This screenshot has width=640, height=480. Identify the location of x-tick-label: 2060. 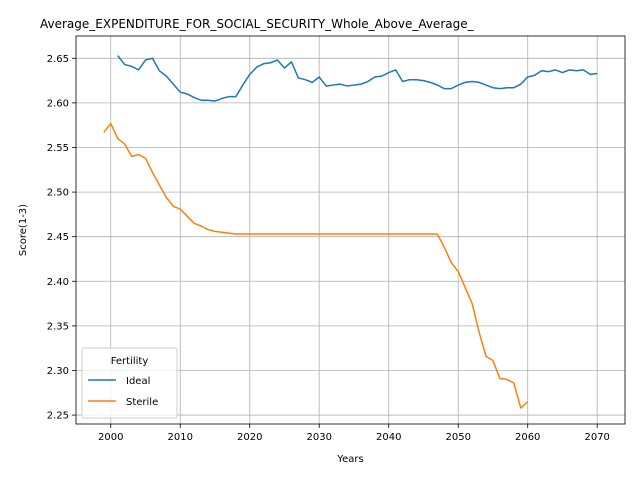
(527, 437).